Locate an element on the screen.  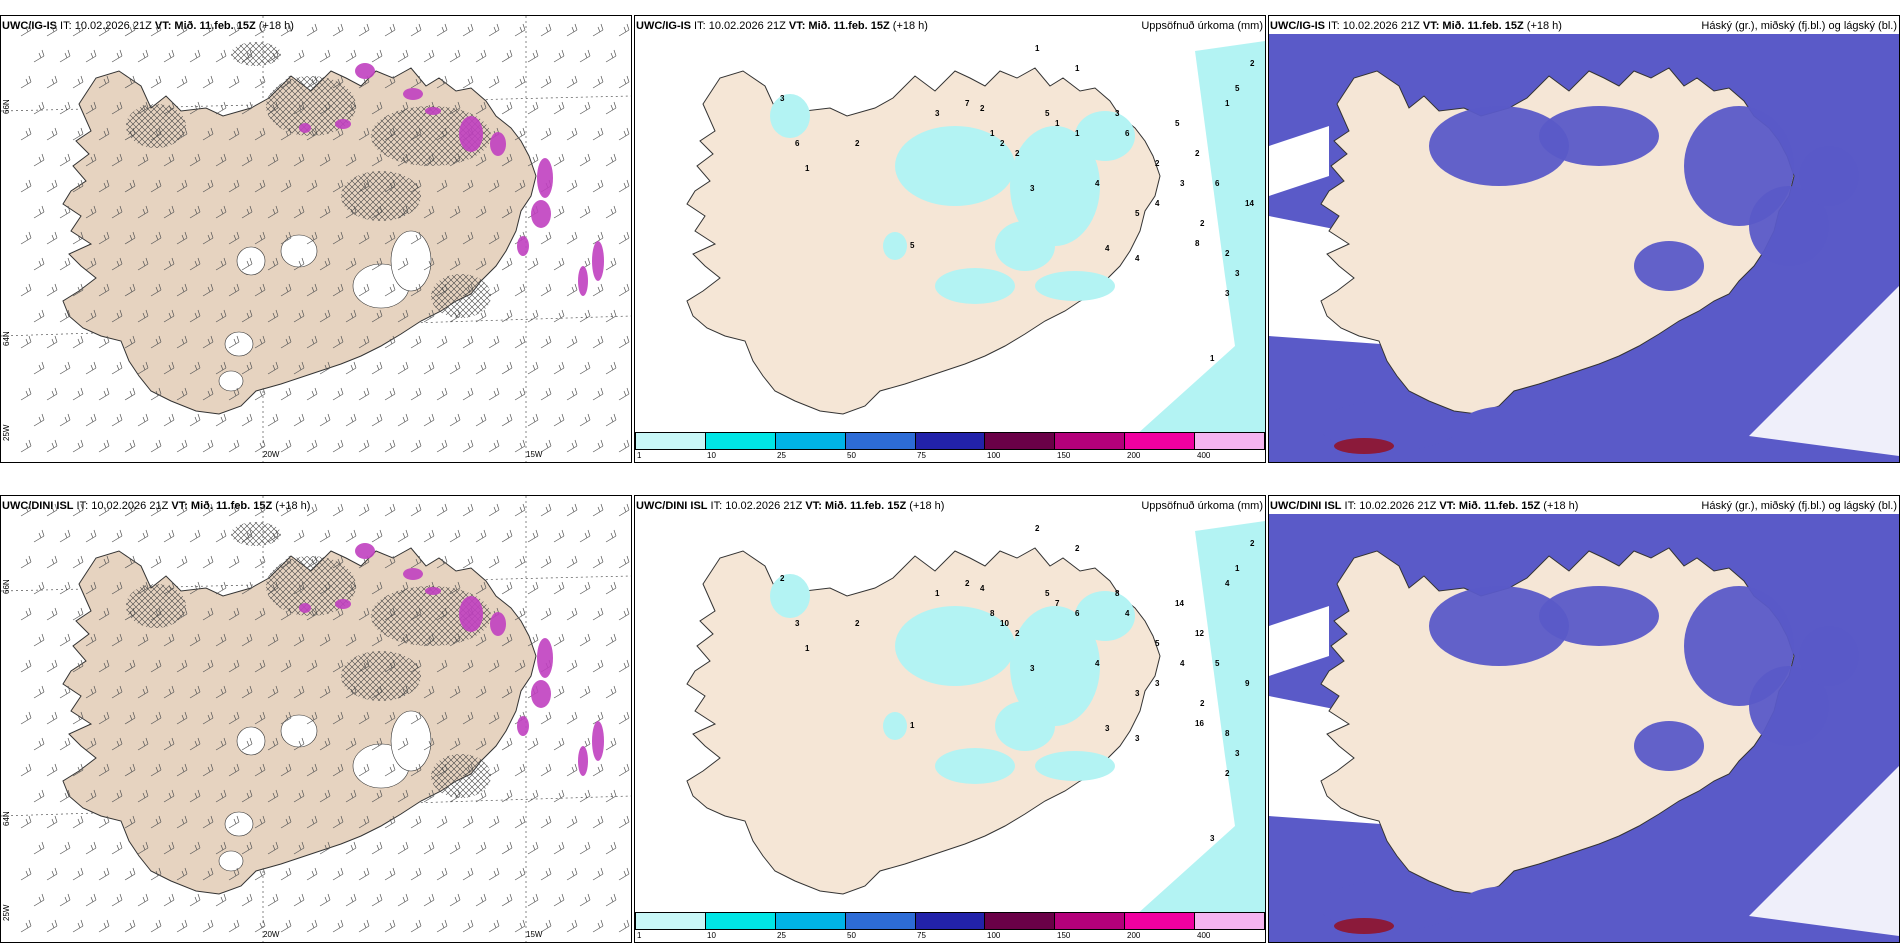
colorbar-tick: 150 is located at coordinates (1064, 935).